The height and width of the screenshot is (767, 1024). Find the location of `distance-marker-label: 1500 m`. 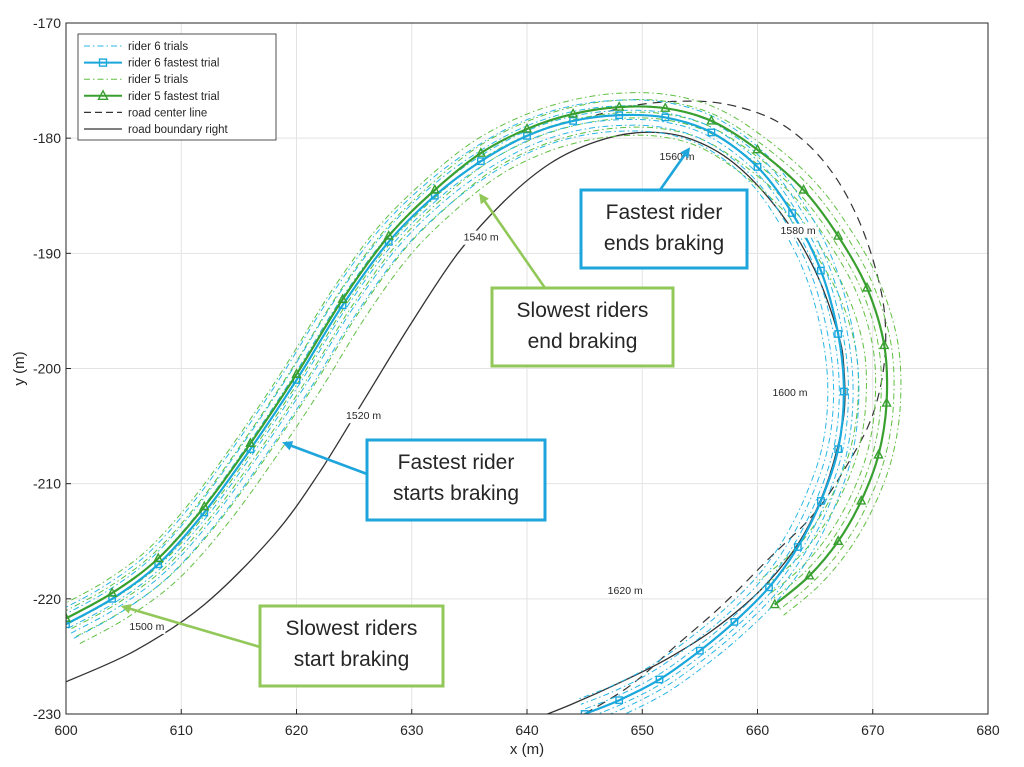

distance-marker-label: 1500 m is located at coordinates (146, 627).